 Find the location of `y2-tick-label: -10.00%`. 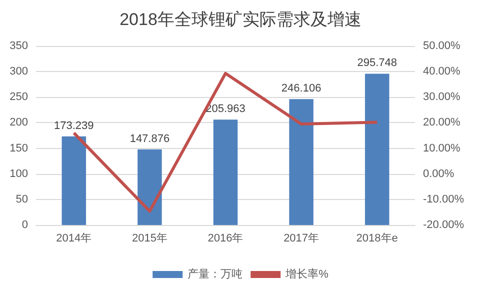

y2-tick-label: -10.00% is located at coordinates (443, 199).